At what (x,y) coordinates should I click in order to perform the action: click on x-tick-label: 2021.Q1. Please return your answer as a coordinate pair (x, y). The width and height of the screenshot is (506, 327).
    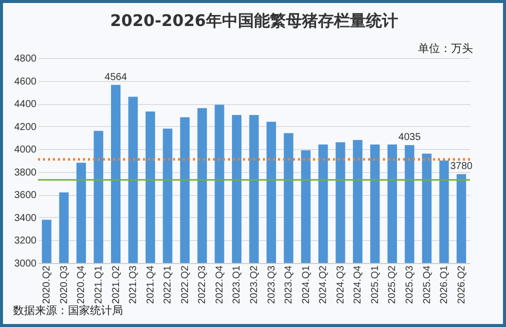
    Looking at the image, I should click on (98, 284).